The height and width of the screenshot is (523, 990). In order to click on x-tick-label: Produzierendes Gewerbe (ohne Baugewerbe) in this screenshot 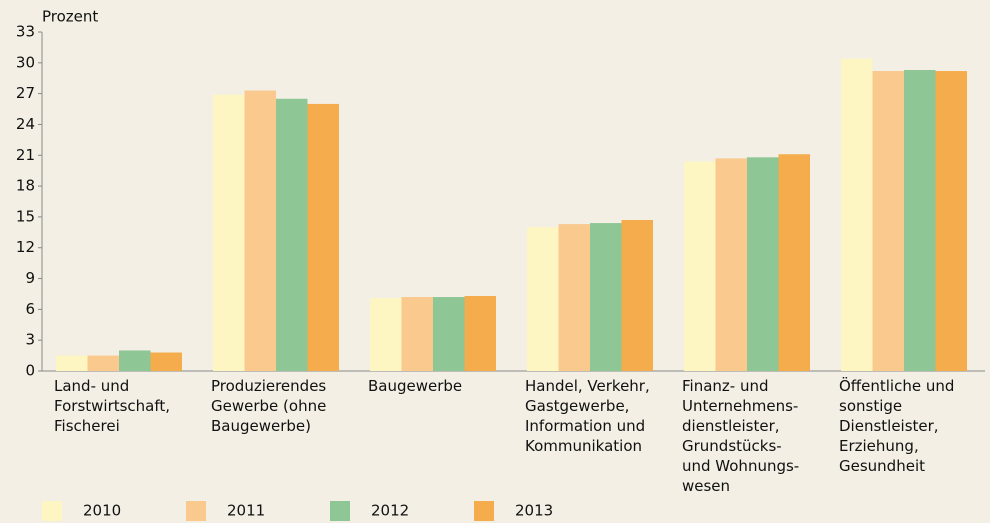, I will do `click(269, 406)`.